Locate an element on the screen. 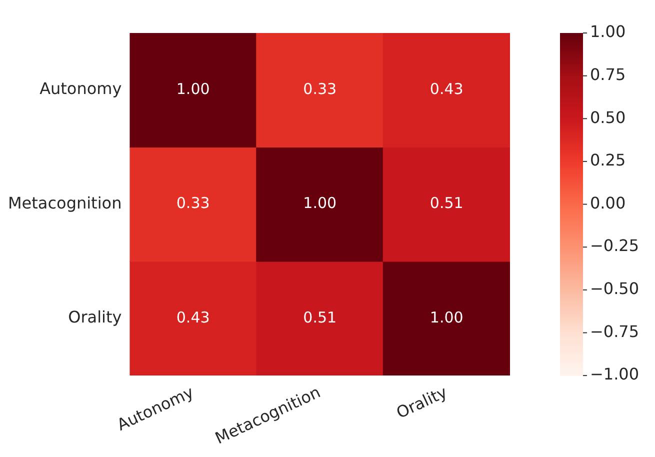 The height and width of the screenshot is (457, 655). color-bar-label: 0.75 is located at coordinates (608, 74).